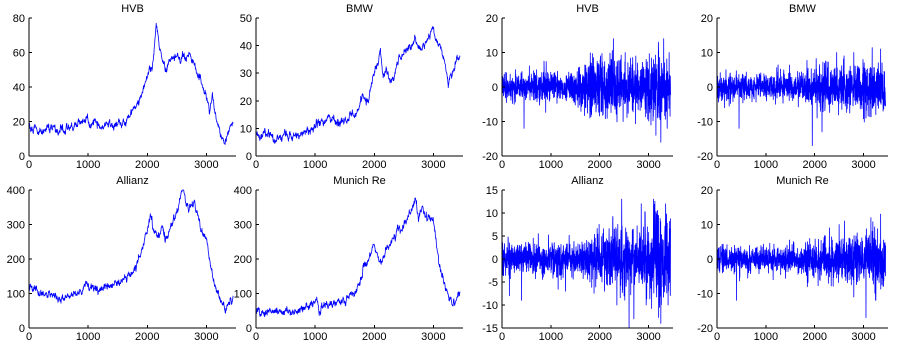  I want to click on y-tick-label: 30, so click(246, 74).